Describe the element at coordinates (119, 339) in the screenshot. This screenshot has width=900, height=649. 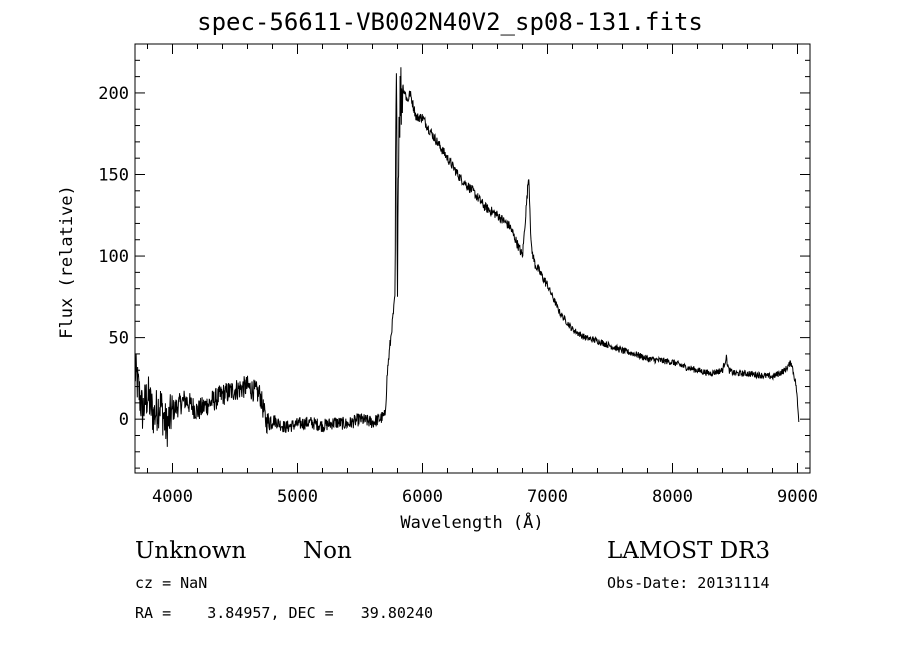
I see `y-tick-label: 50` at that location.